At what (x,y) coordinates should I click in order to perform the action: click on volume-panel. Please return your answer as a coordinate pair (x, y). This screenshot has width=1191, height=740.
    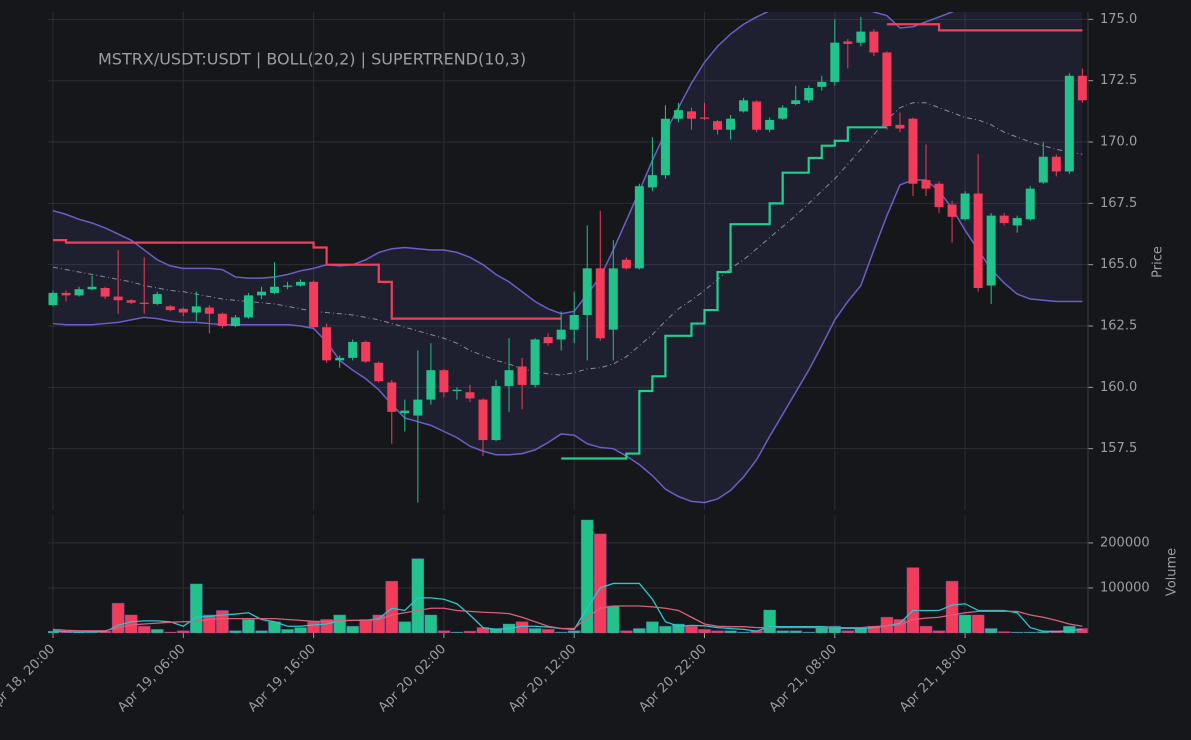
    Looking at the image, I should click on (568, 576).